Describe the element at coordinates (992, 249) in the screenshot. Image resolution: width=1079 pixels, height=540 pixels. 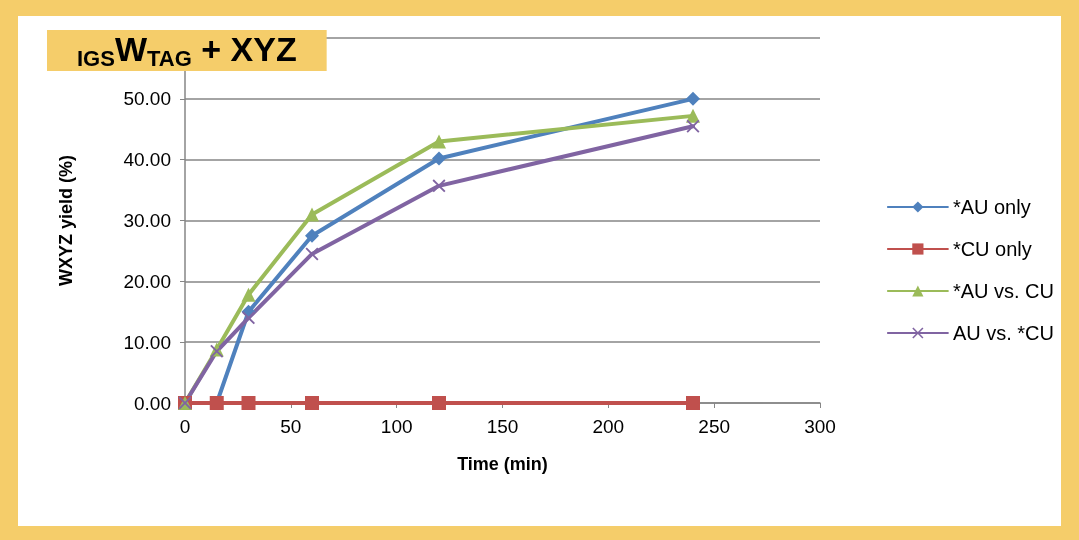
I see `legend-label: *CU only` at that location.